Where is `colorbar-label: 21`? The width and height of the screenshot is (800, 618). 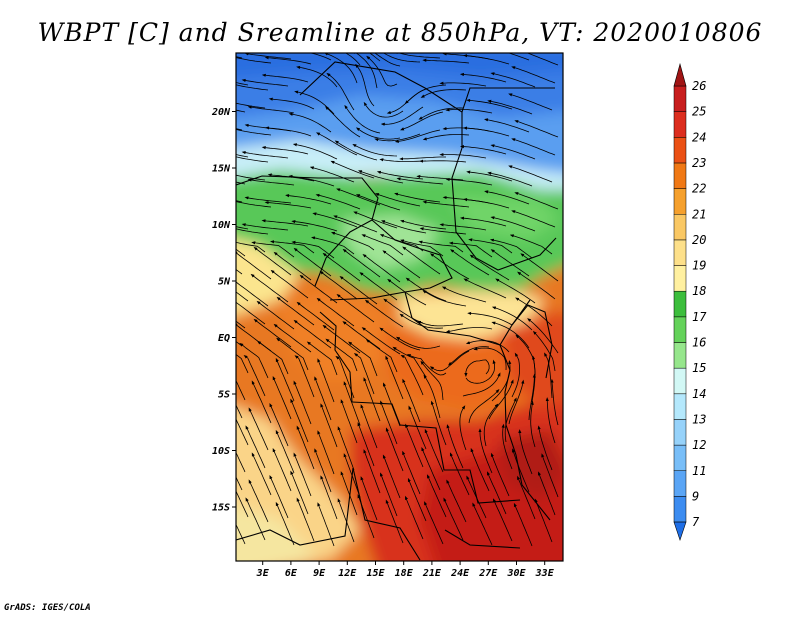 colorbar-label: 21 is located at coordinates (699, 214).